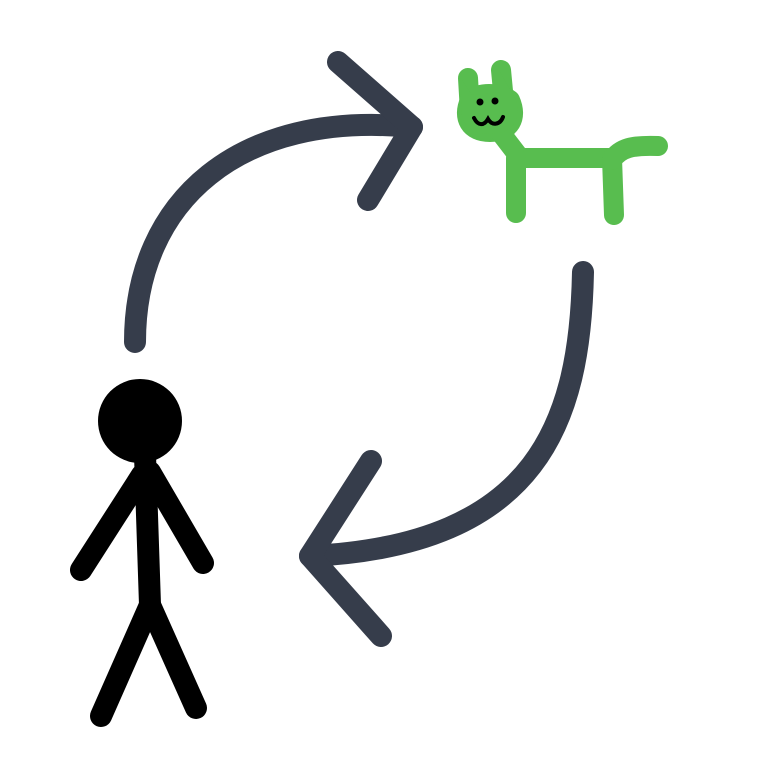 Image resolution: width=768 pixels, height=768 pixels. What do you see at coordinates (125, 660) in the screenshot?
I see `person-left-leg` at bounding box center [125, 660].